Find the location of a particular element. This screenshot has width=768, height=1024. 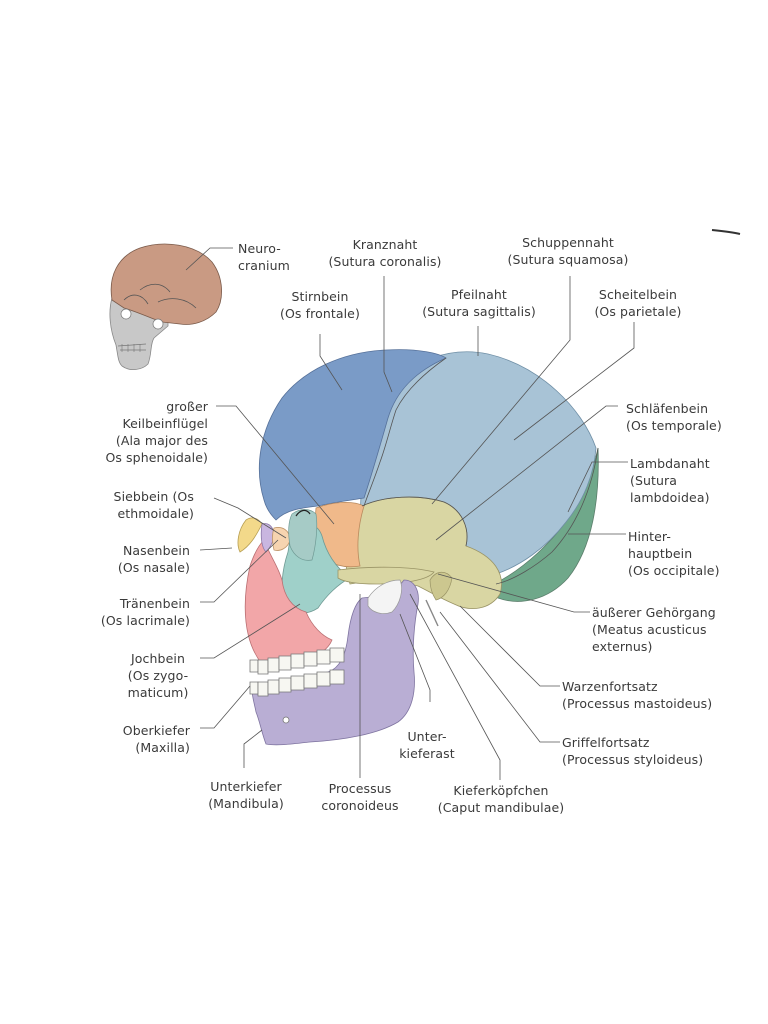

label-neurocranium: Neuro-cranium is located at coordinates (264, 257).